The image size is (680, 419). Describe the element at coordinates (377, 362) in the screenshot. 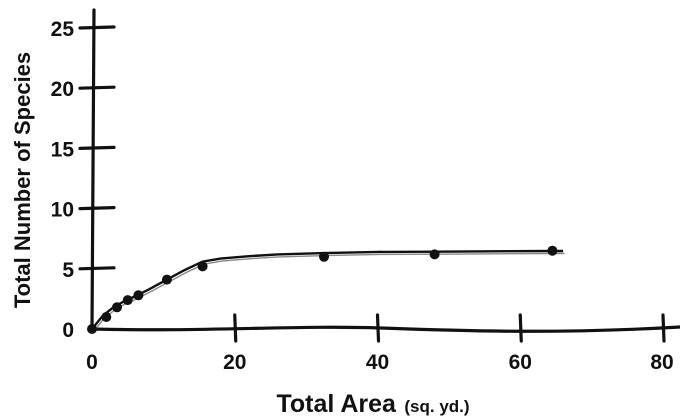

I see `x-tick-label: 40` at that location.